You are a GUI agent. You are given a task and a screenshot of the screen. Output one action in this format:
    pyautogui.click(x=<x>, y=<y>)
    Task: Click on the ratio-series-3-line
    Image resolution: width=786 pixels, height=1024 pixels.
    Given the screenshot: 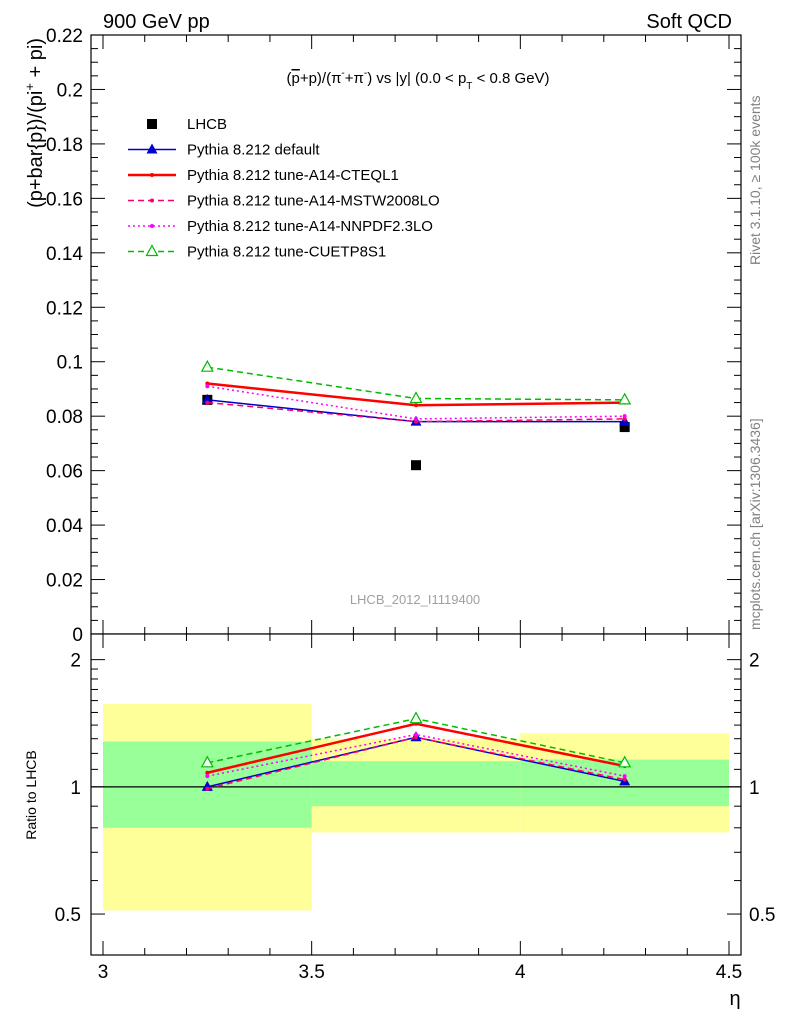 What is the action you would take?
    pyautogui.click(x=416, y=755)
    